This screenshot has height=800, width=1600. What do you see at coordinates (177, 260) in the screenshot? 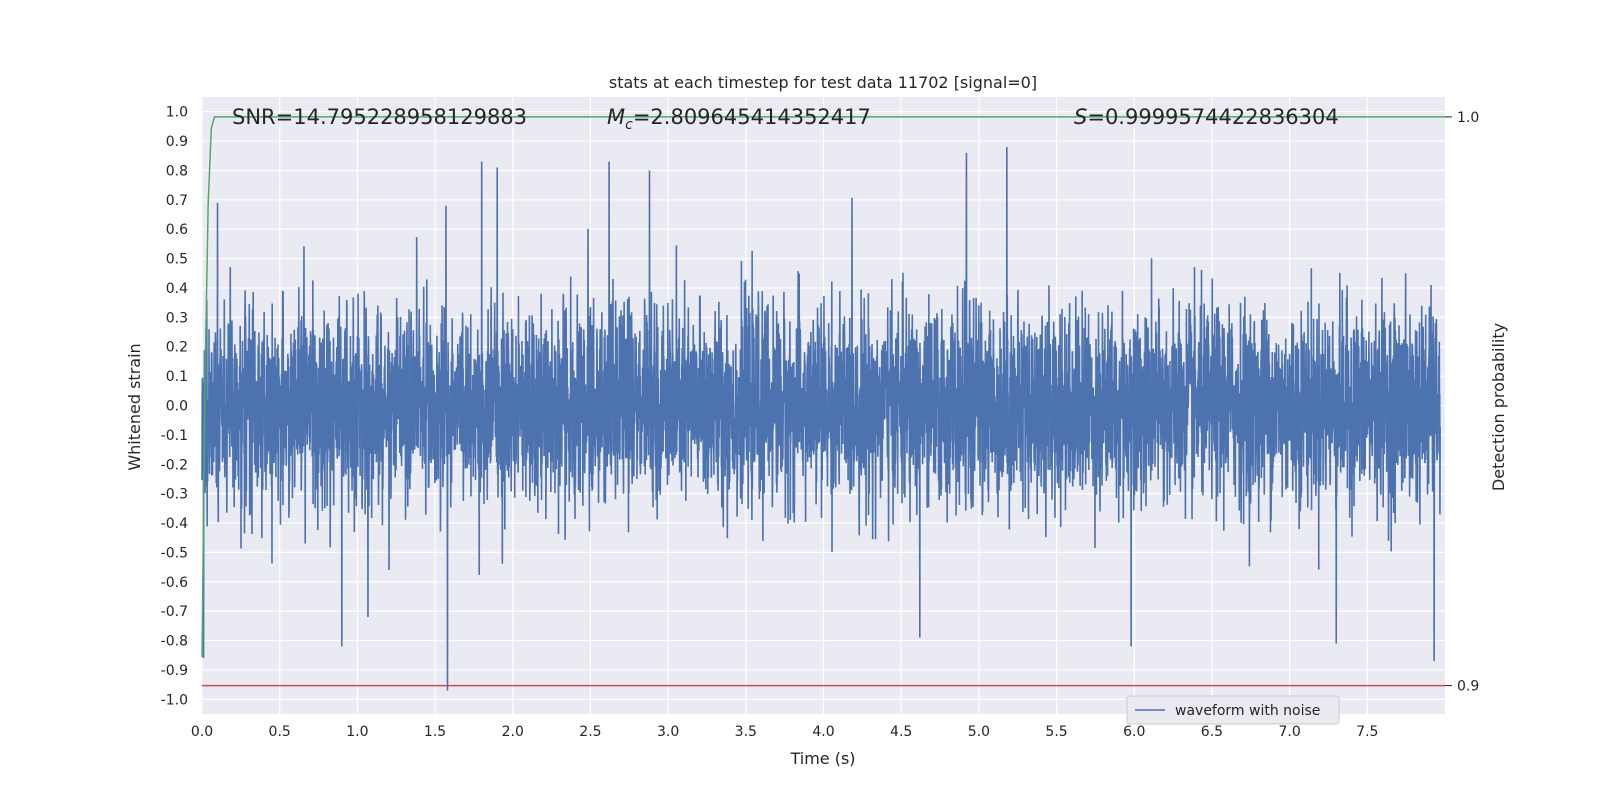
I see `y-tick-label: 0.5` at bounding box center [177, 260].